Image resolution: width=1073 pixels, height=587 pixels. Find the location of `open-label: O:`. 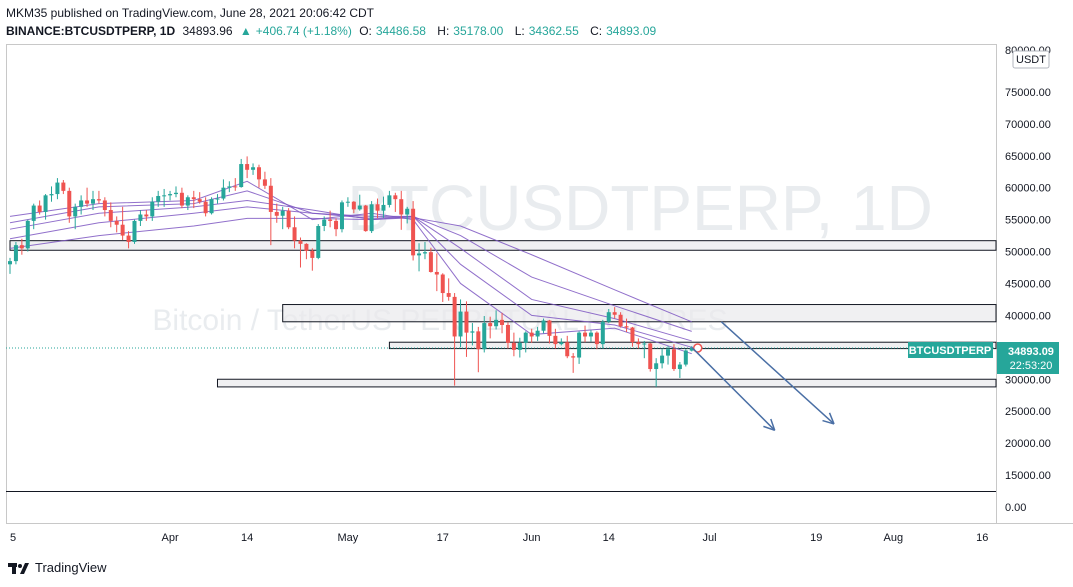

open-label: O: is located at coordinates (365, 31).